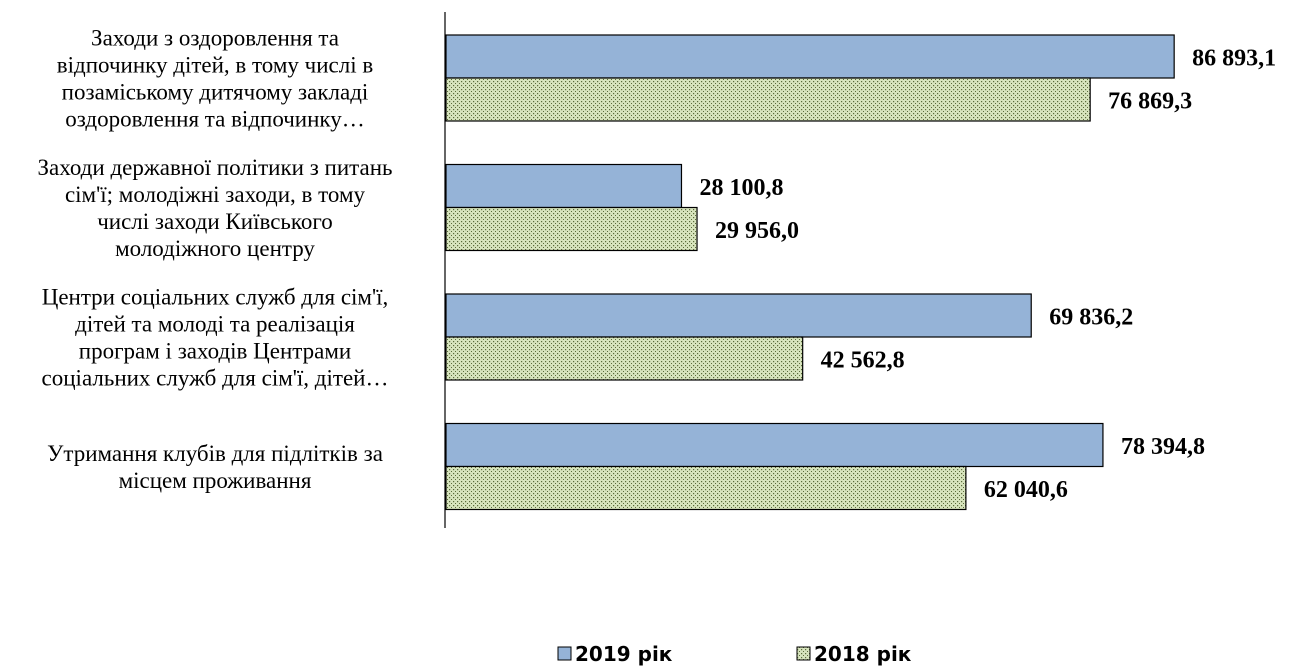 The height and width of the screenshot is (669, 1308). I want to click on category-label-line: Заходи з оздоровлення та, so click(215, 38).